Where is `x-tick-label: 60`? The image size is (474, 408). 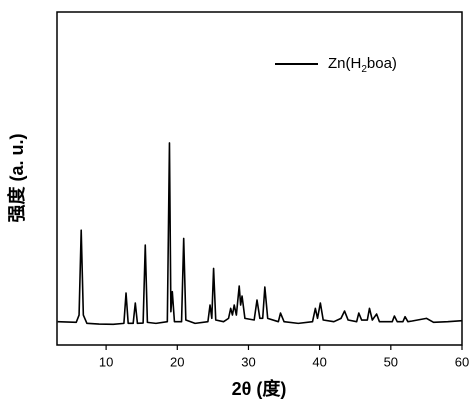 x-tick-label: 60 is located at coordinates (462, 361).